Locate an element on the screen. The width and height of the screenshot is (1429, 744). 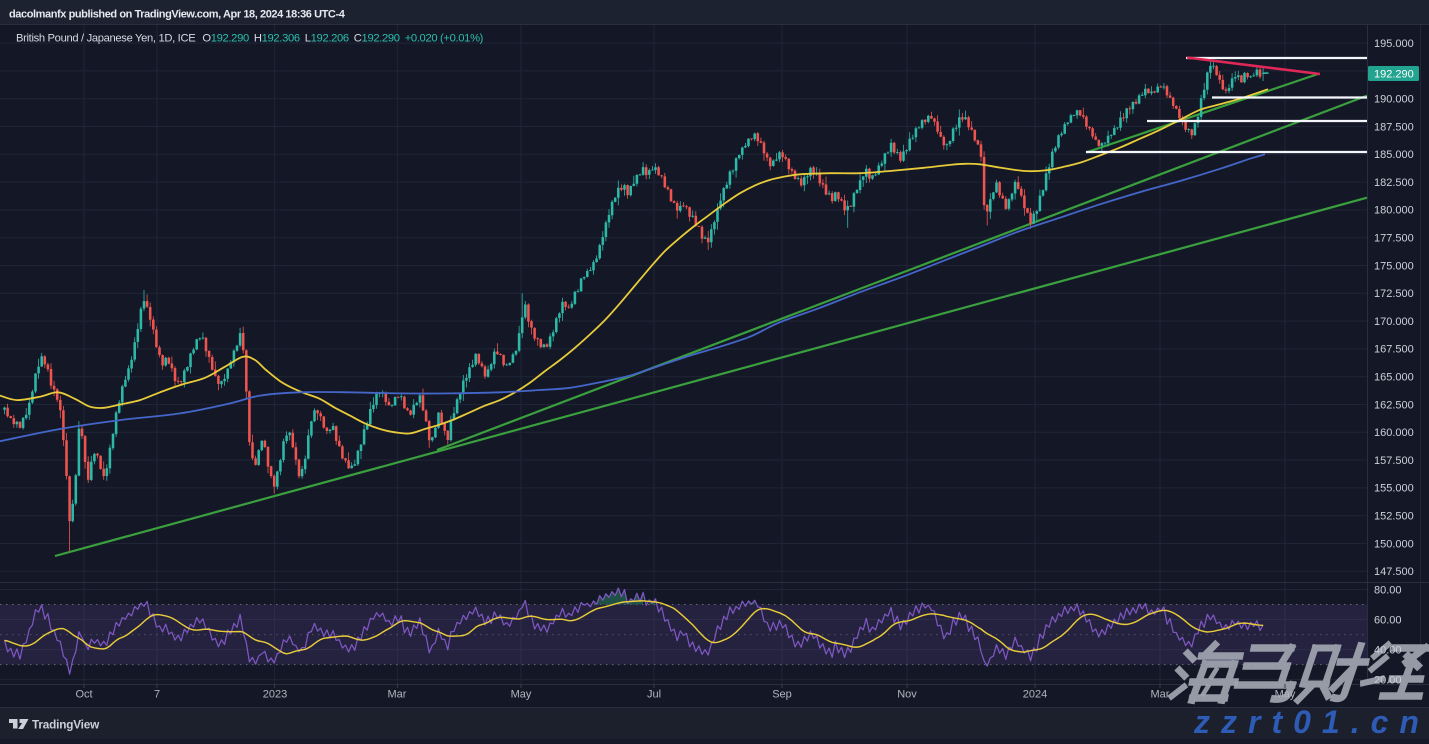
svg-text: Jul is located at coordinates (654, 695).